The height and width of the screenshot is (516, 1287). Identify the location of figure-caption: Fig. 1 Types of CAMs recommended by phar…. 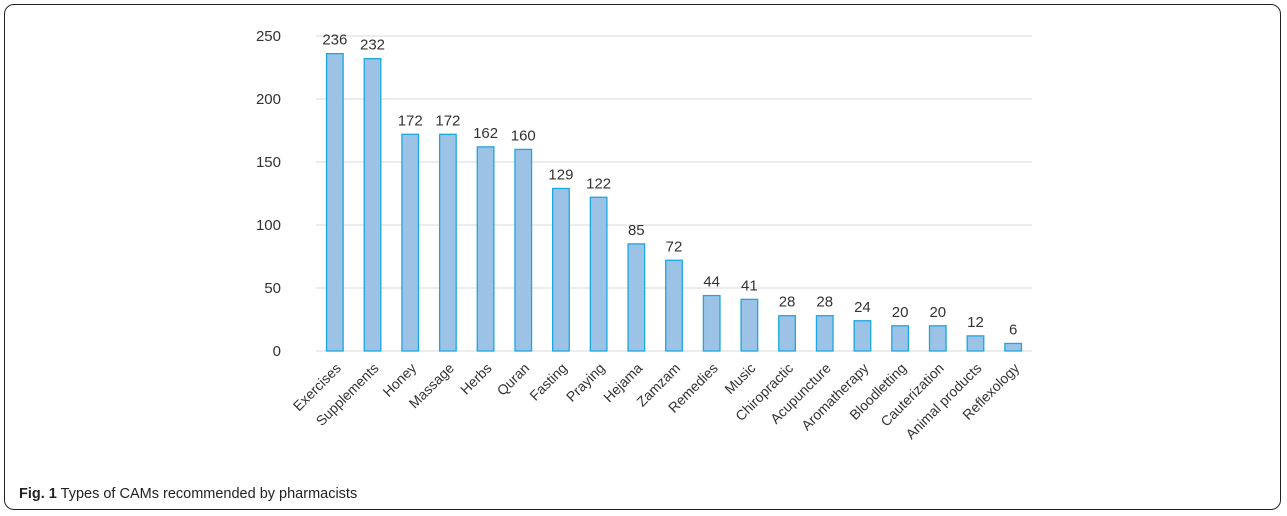
(188, 494).